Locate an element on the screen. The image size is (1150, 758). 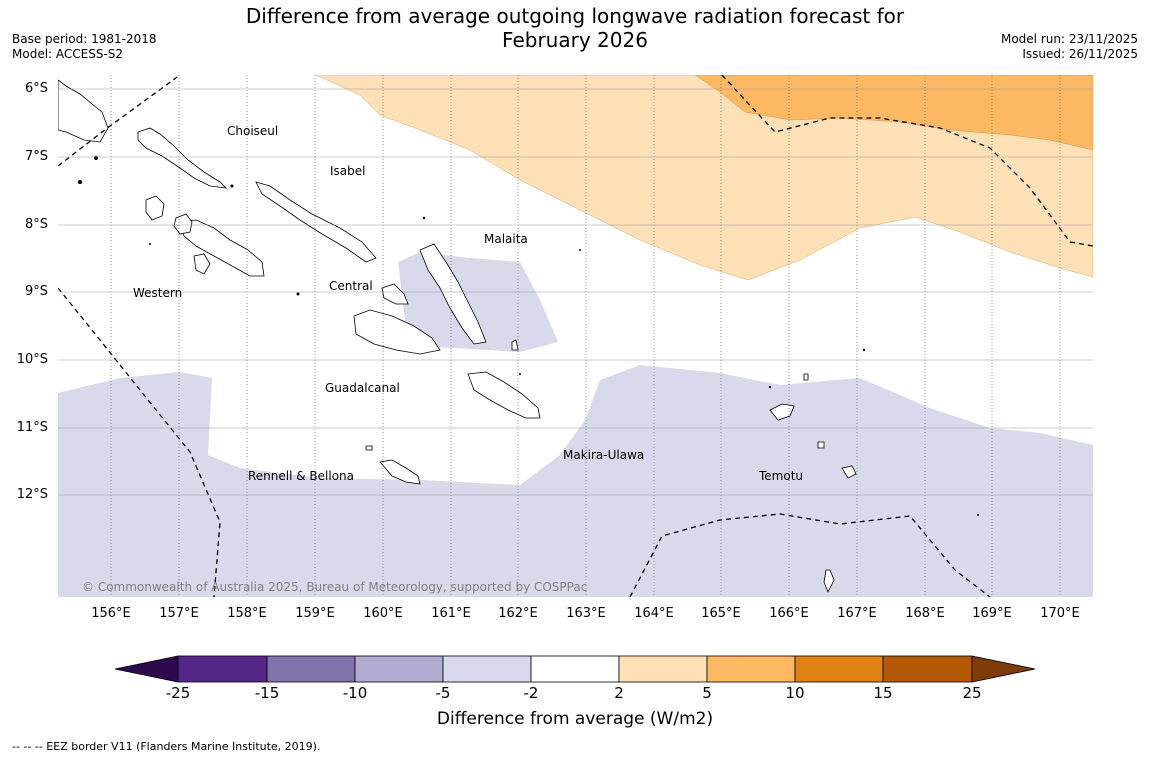
region-label-western: Western is located at coordinates (158, 293).